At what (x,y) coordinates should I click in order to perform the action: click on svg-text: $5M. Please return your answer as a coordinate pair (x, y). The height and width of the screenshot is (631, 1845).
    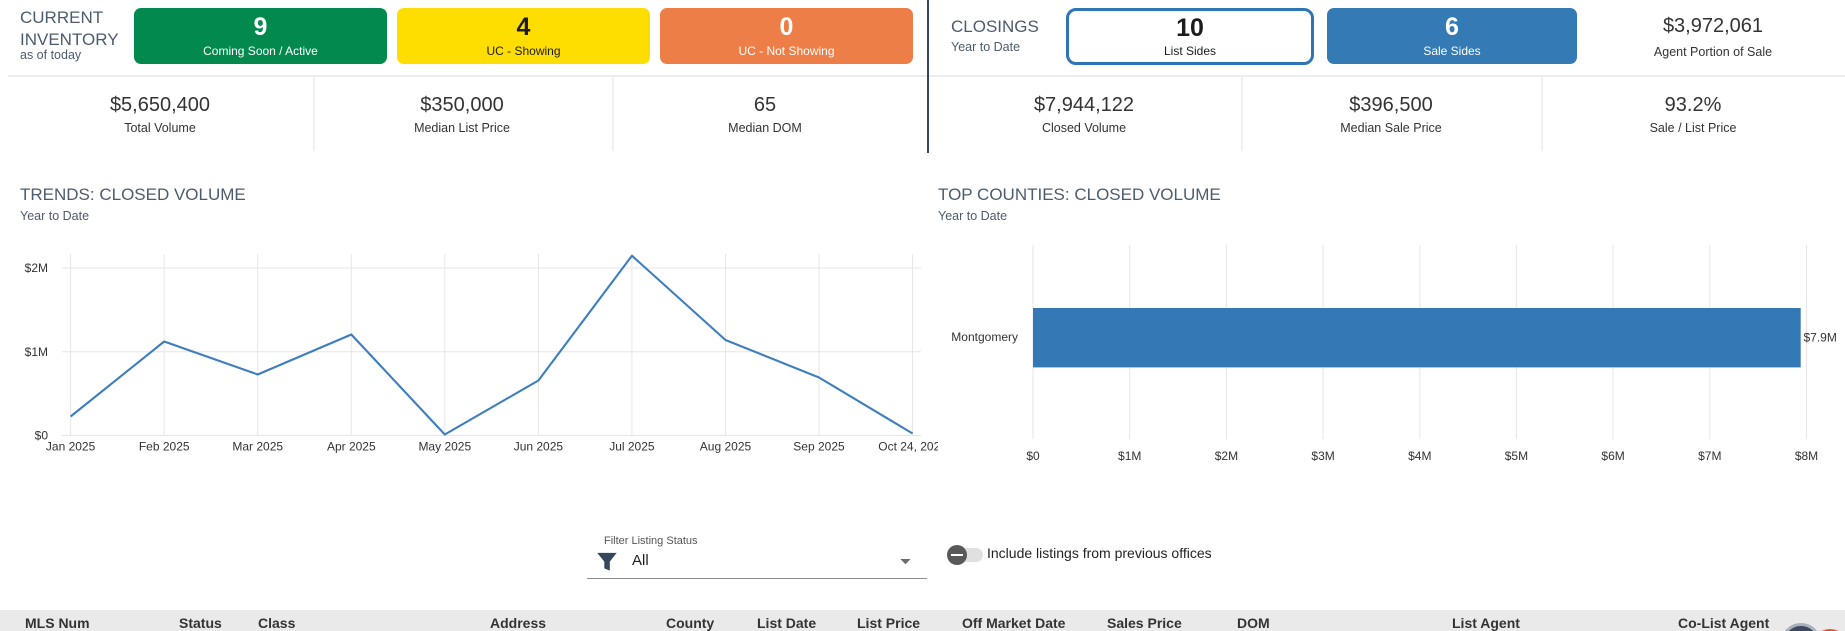
    Looking at the image, I should click on (1516, 456).